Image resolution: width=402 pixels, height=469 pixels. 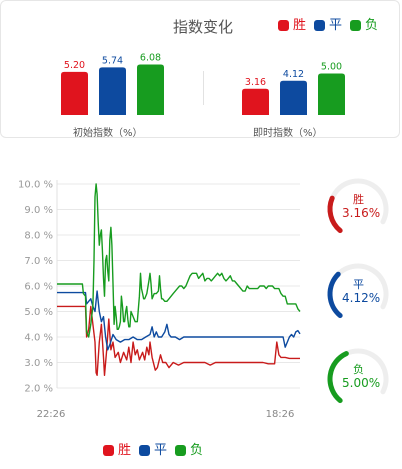 I want to click on x-tick-label-end: 18:26, so click(x=280, y=414).